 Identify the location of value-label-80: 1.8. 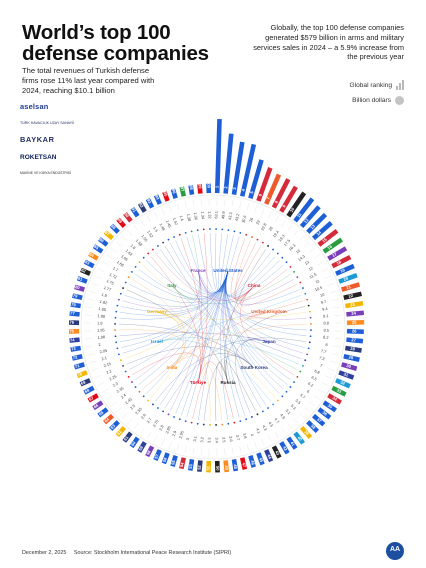
(104, 295).